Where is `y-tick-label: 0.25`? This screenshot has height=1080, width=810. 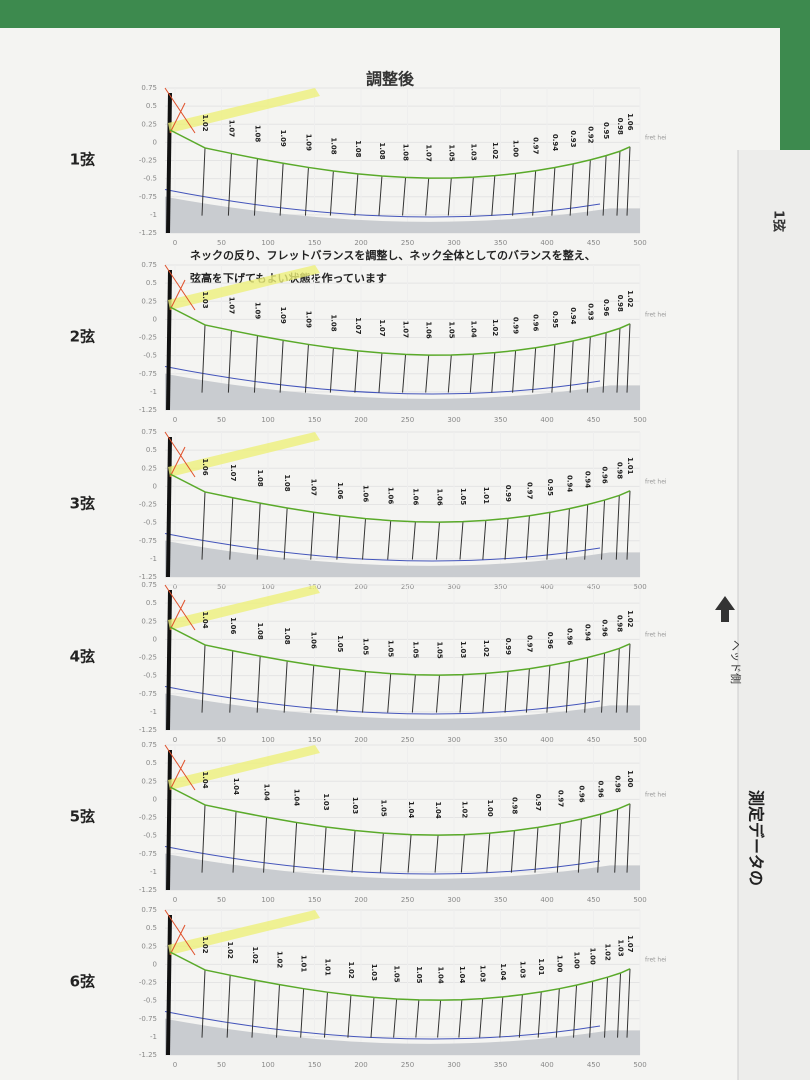 y-tick-label: 0.25 is located at coordinates (149, 468).